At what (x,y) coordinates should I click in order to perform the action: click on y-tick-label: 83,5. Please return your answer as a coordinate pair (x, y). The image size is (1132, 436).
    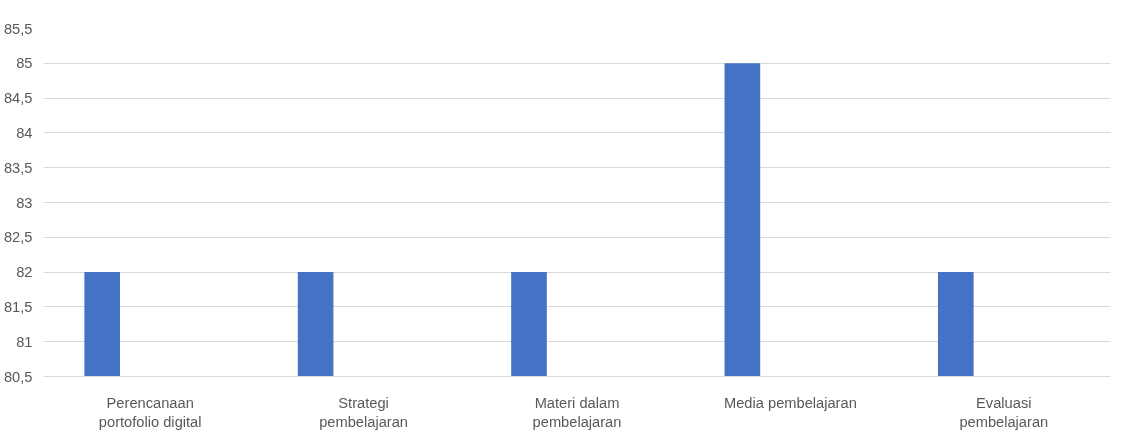
    Looking at the image, I should click on (18, 167).